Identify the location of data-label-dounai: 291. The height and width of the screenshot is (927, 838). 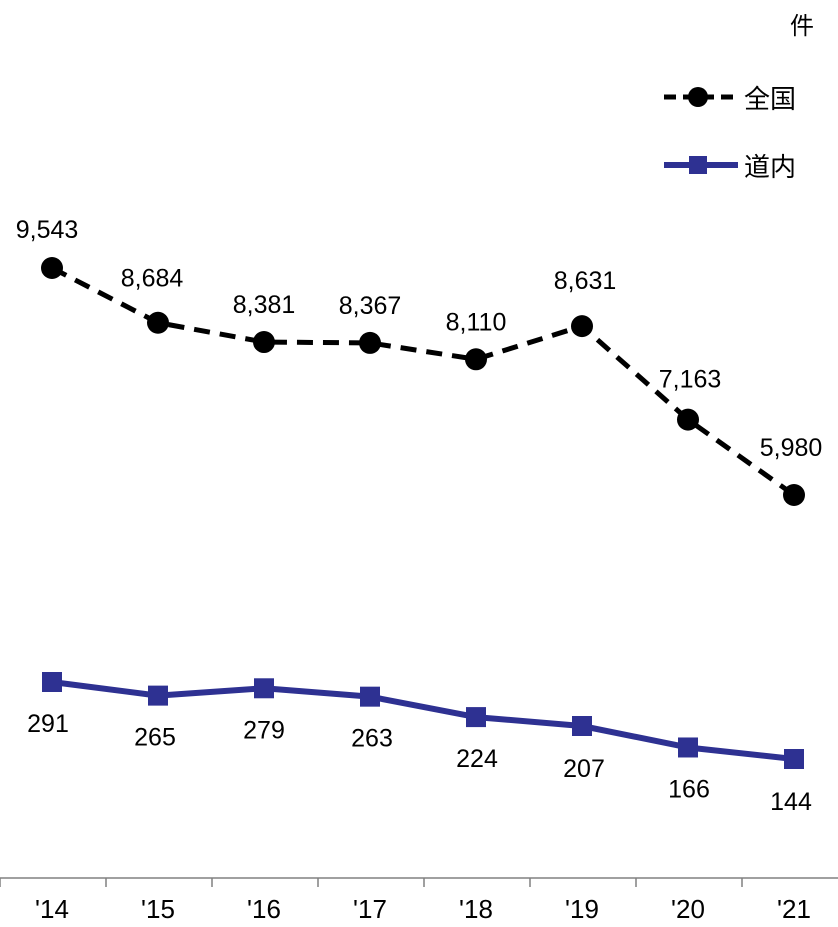
(48, 724).